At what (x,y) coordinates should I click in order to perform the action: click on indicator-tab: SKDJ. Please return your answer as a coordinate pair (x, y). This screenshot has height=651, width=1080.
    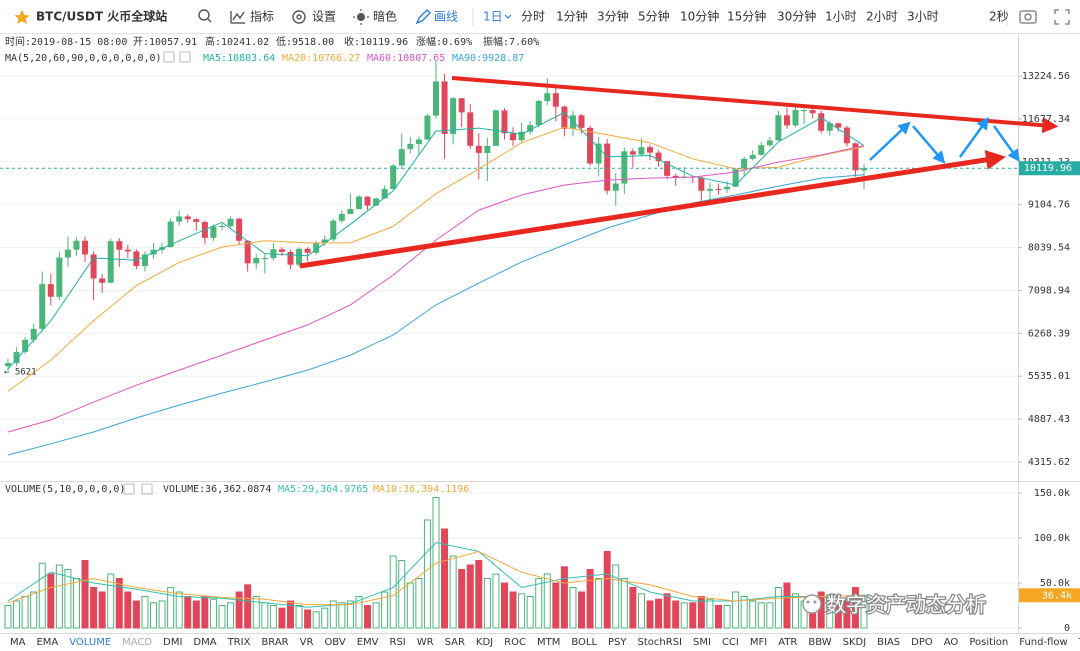
    Looking at the image, I should click on (855, 642).